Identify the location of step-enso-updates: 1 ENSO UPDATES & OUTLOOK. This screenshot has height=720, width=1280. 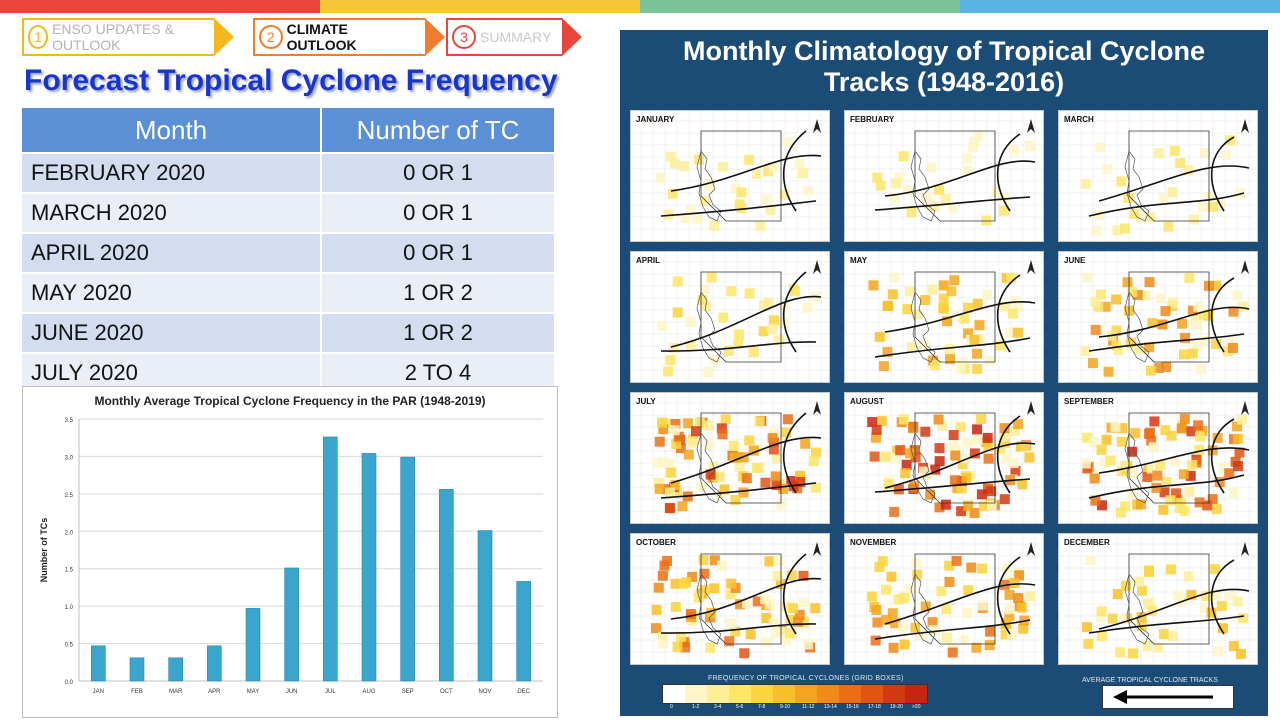
(128, 37).